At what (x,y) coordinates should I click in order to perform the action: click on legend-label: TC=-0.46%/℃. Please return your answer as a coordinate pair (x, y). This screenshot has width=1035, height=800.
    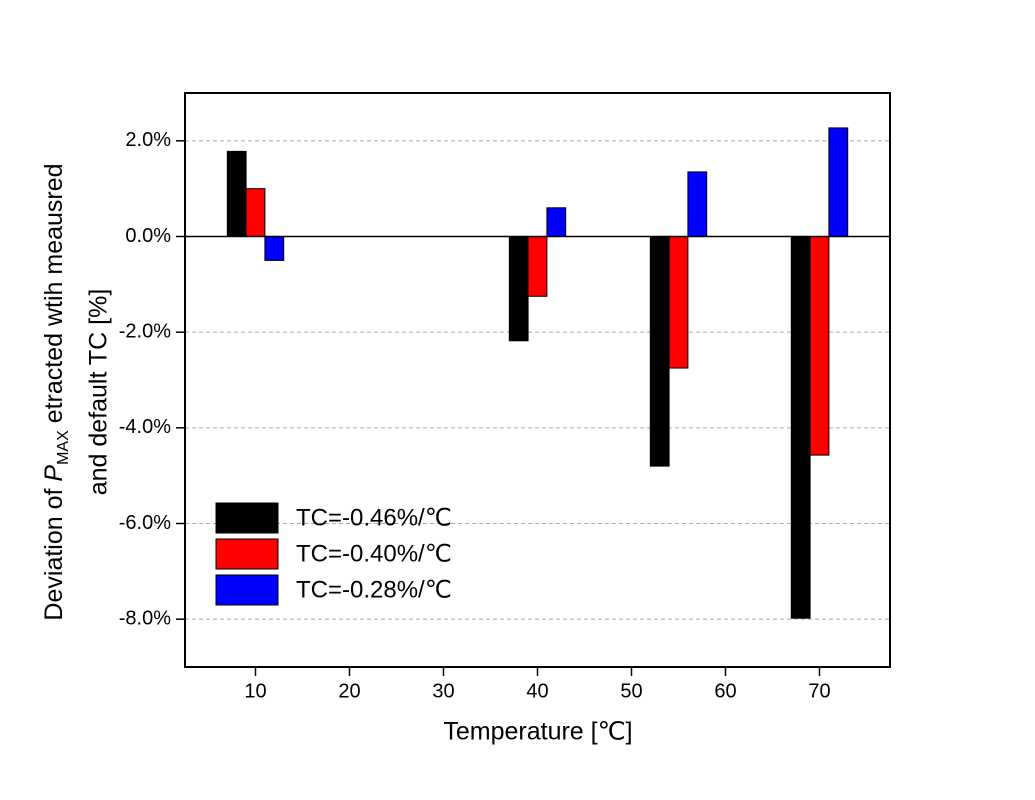
    Looking at the image, I should click on (374, 517).